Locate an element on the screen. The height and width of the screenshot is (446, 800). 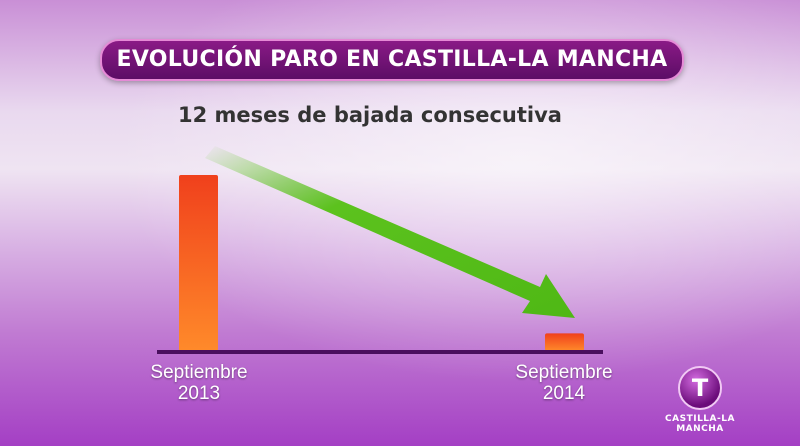
chart-subtitle: 12 meses de bajada consecutiva is located at coordinates (370, 115).